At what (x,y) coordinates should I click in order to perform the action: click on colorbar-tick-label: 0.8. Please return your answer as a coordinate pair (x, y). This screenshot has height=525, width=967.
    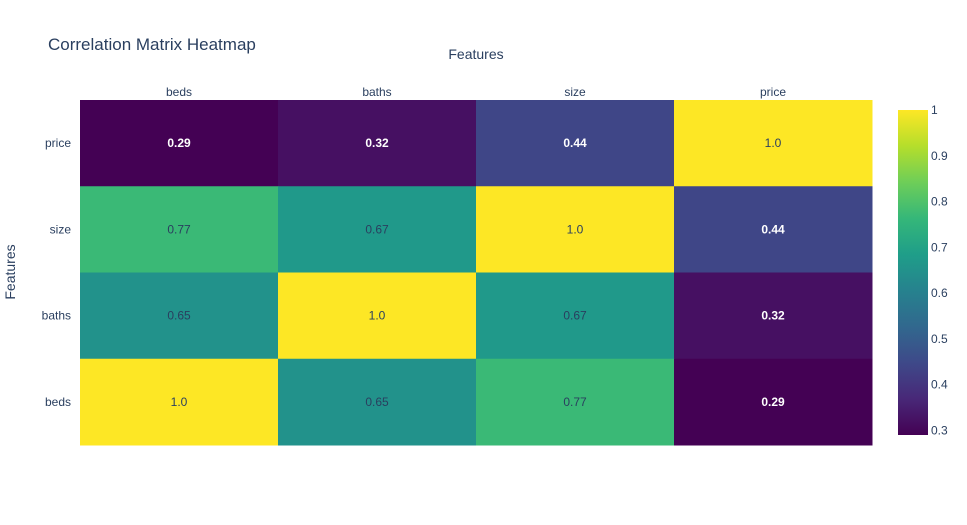
    Looking at the image, I should click on (939, 202).